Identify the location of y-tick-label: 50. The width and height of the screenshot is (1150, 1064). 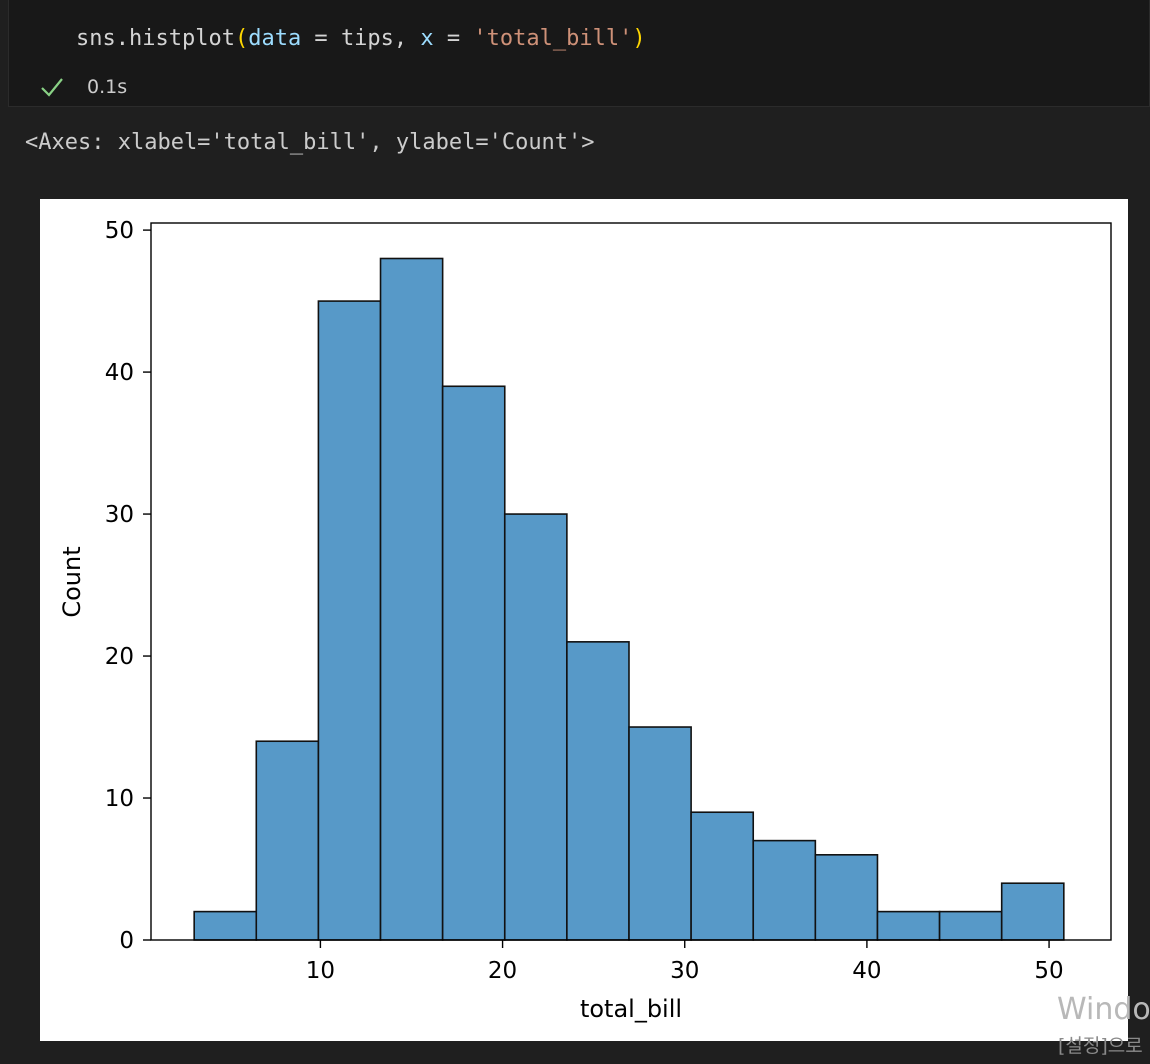
(119, 231).